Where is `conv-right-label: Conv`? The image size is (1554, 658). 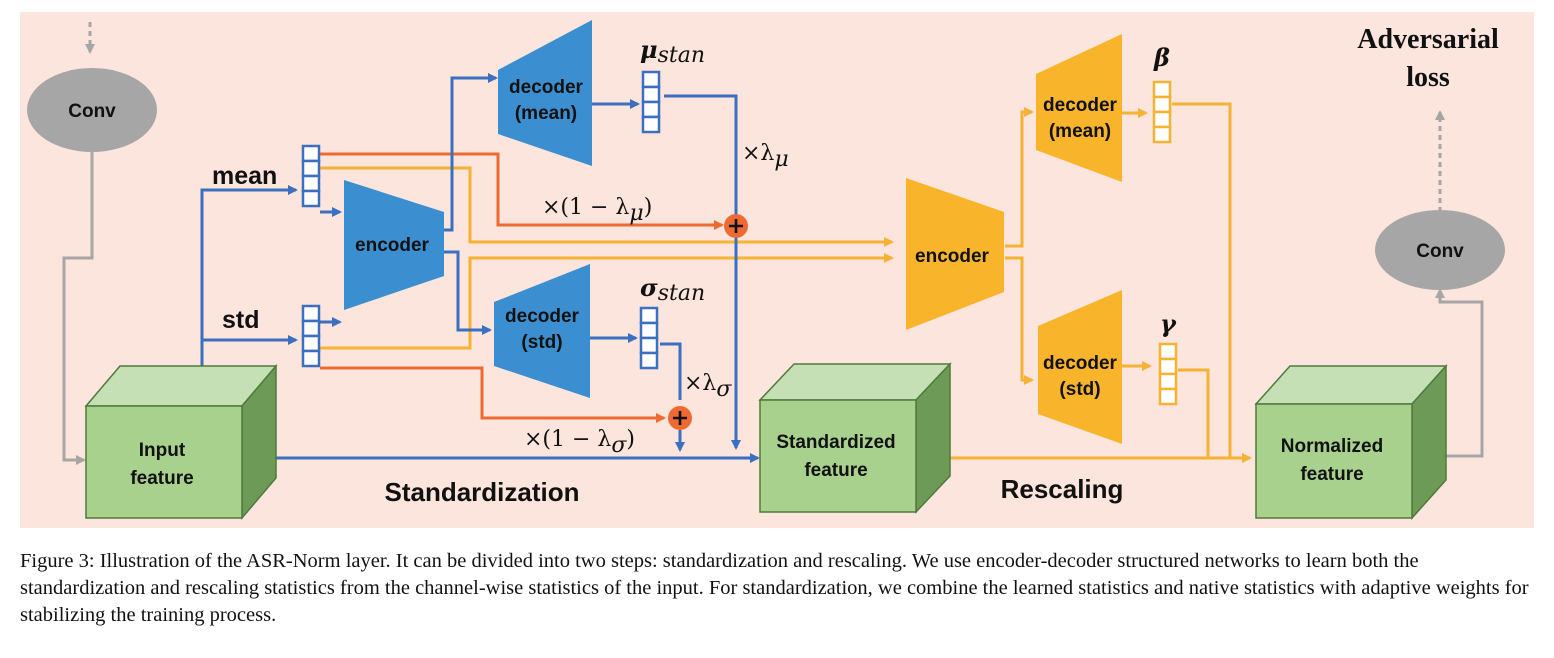 conv-right-label: Conv is located at coordinates (1440, 251).